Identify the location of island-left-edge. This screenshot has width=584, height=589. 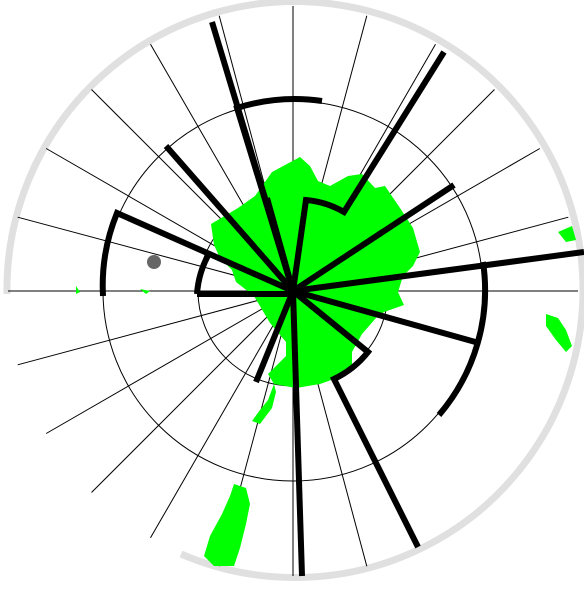
(78, 290).